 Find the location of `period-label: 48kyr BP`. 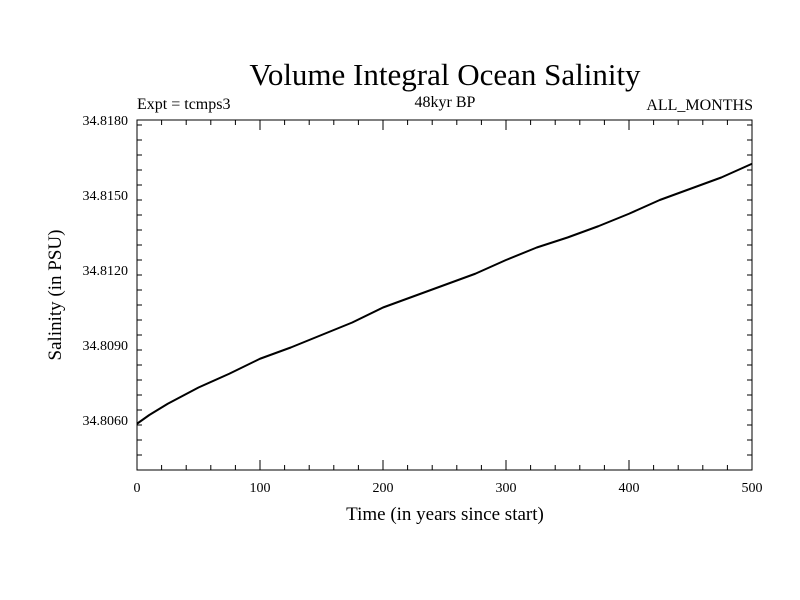

period-label: 48kyr BP is located at coordinates (445, 102).